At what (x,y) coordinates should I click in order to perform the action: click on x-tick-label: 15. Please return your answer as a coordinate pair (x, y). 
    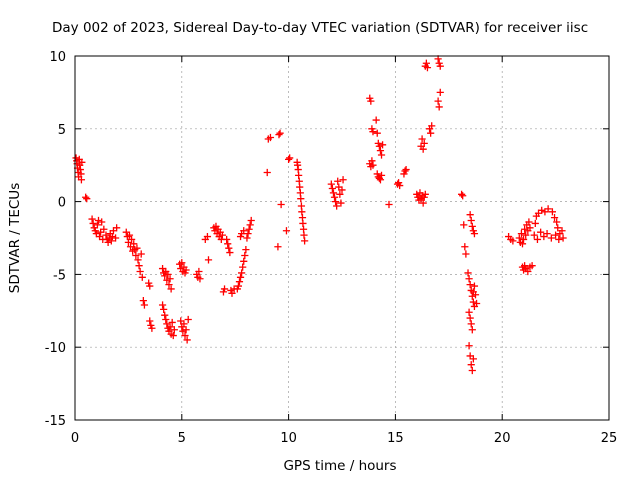
    Looking at the image, I should click on (395, 438).